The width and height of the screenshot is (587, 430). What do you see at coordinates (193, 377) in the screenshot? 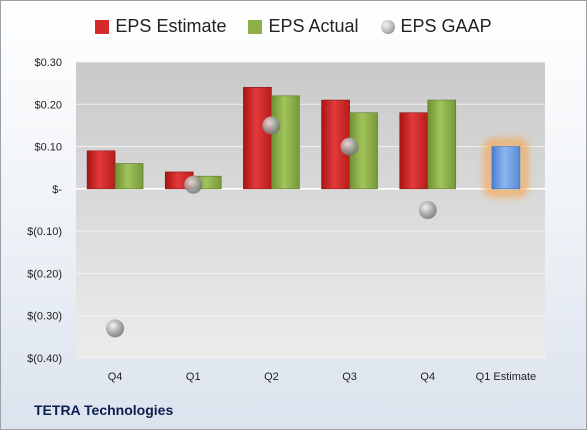
I see `x-tick-label: Q1` at bounding box center [193, 377].